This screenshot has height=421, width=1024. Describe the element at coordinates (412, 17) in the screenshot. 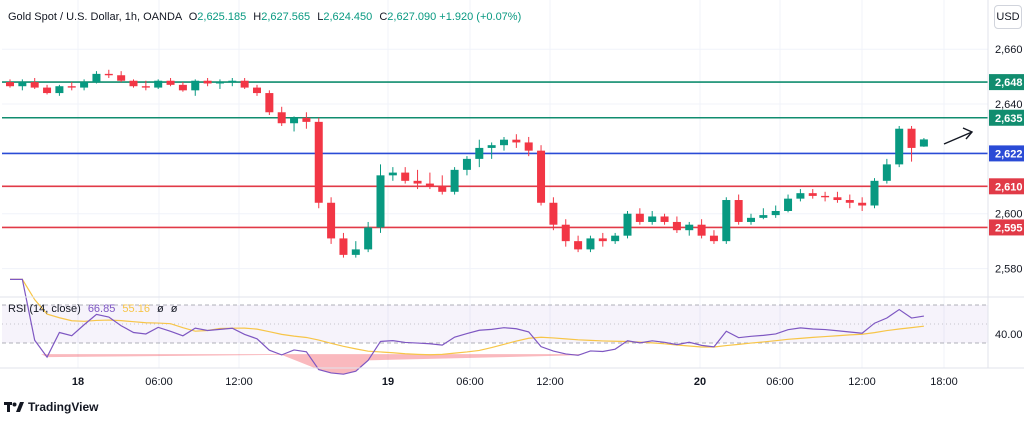

I see `close-value: 2,627.090` at that location.